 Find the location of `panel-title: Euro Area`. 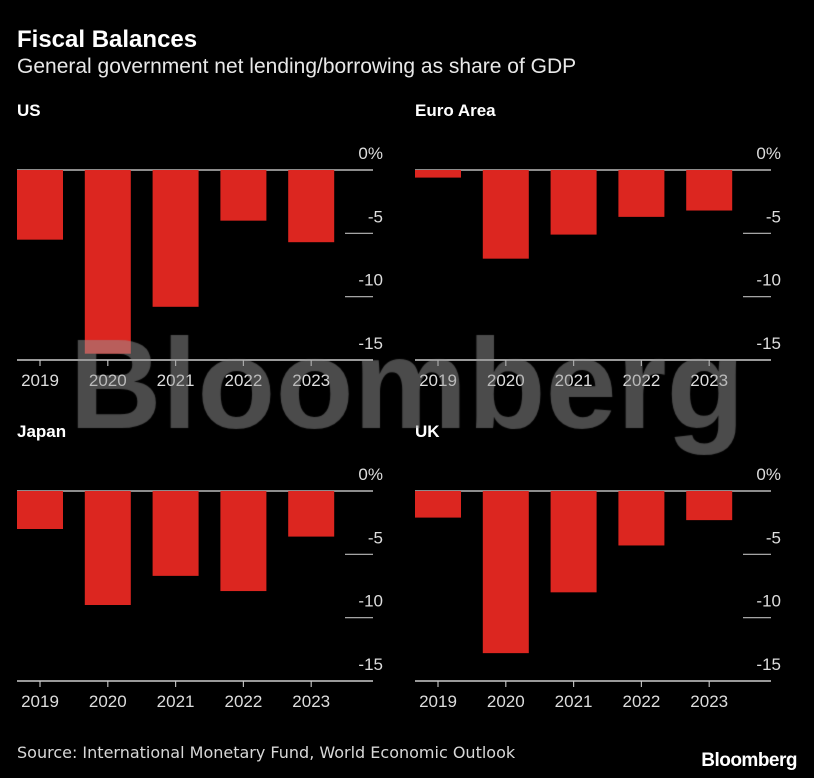

panel-title: Euro Area is located at coordinates (455, 110).